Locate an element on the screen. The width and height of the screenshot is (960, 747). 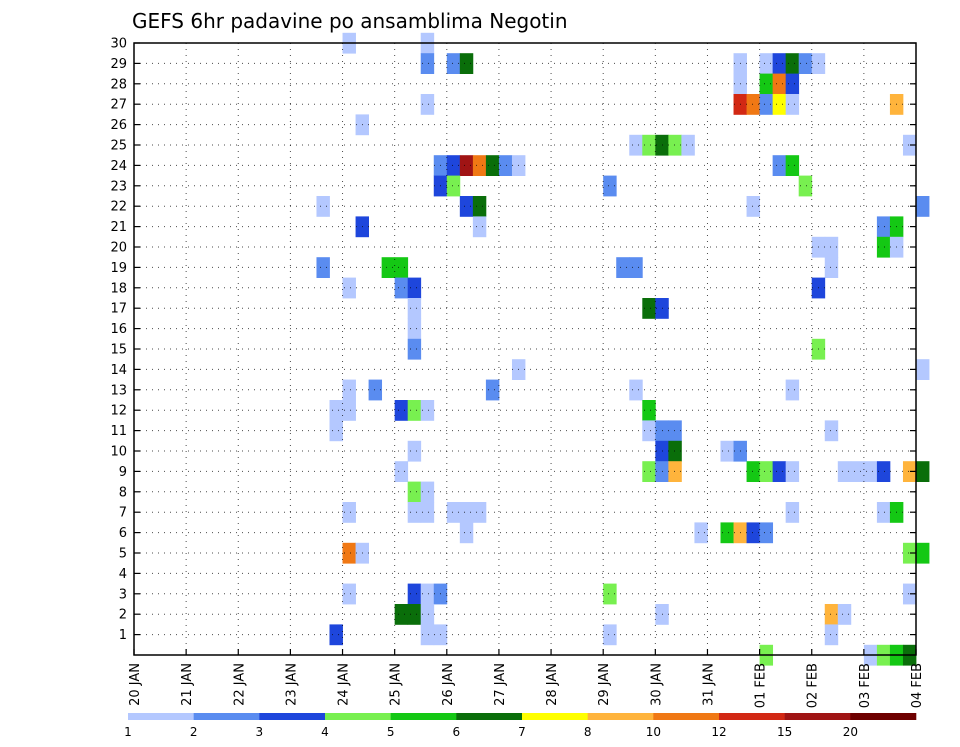
y-tick-label: 26 is located at coordinates (118, 125).